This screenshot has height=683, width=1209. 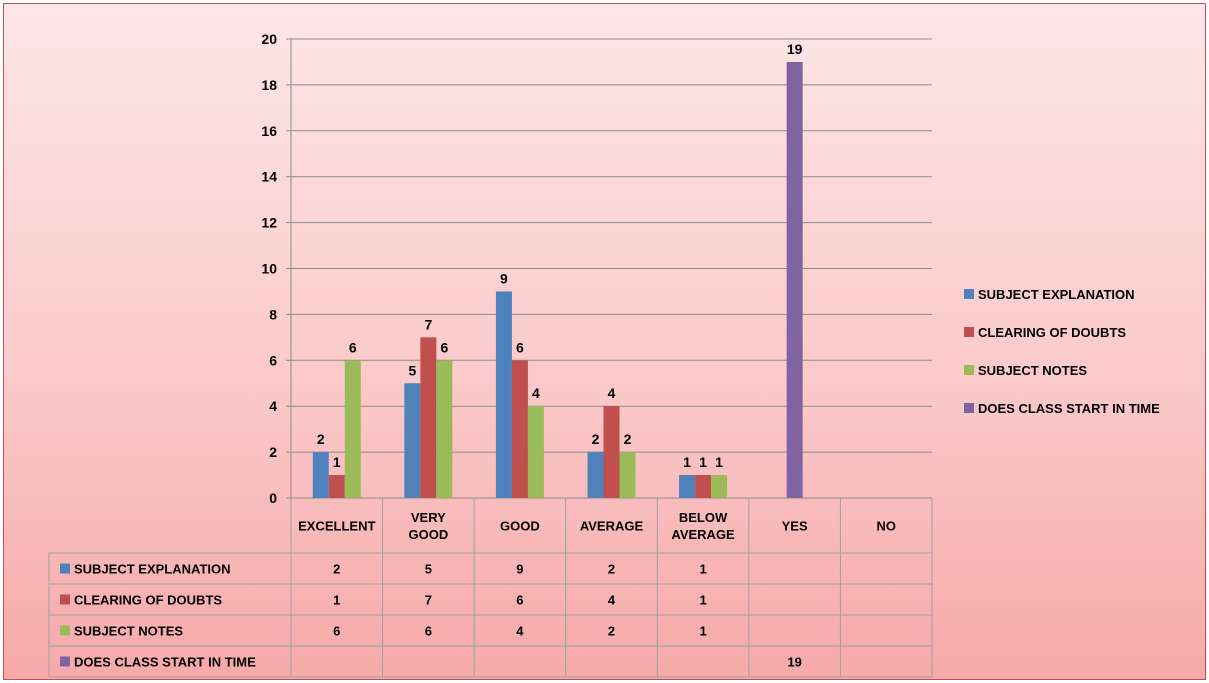 What do you see at coordinates (627, 475) in the screenshot?
I see `bar-subject-notes-average` at bounding box center [627, 475].